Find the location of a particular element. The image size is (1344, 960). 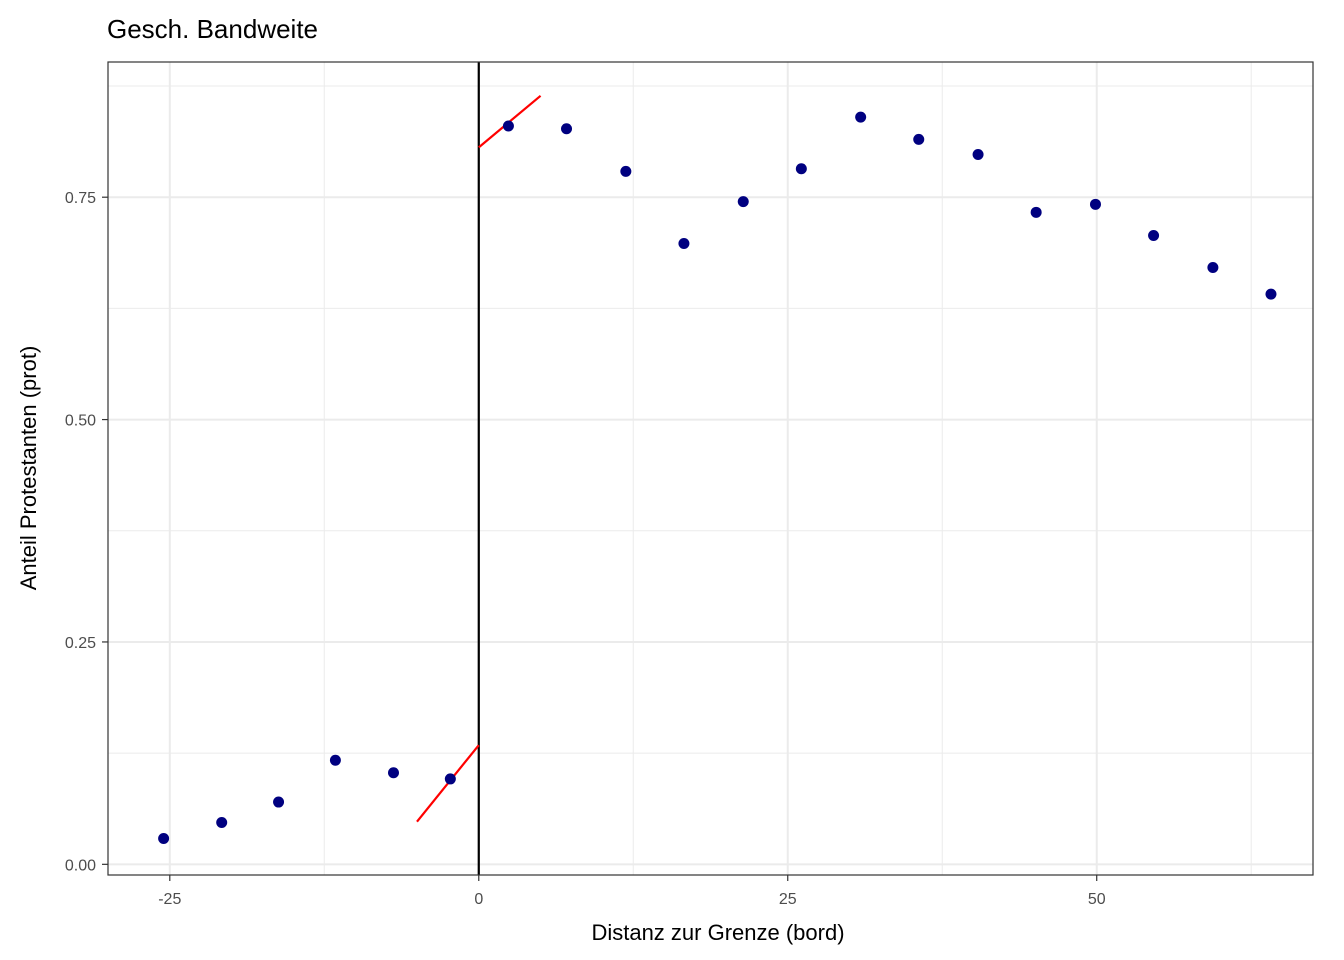

y-tick-label: 0.00 is located at coordinates (80, 865).